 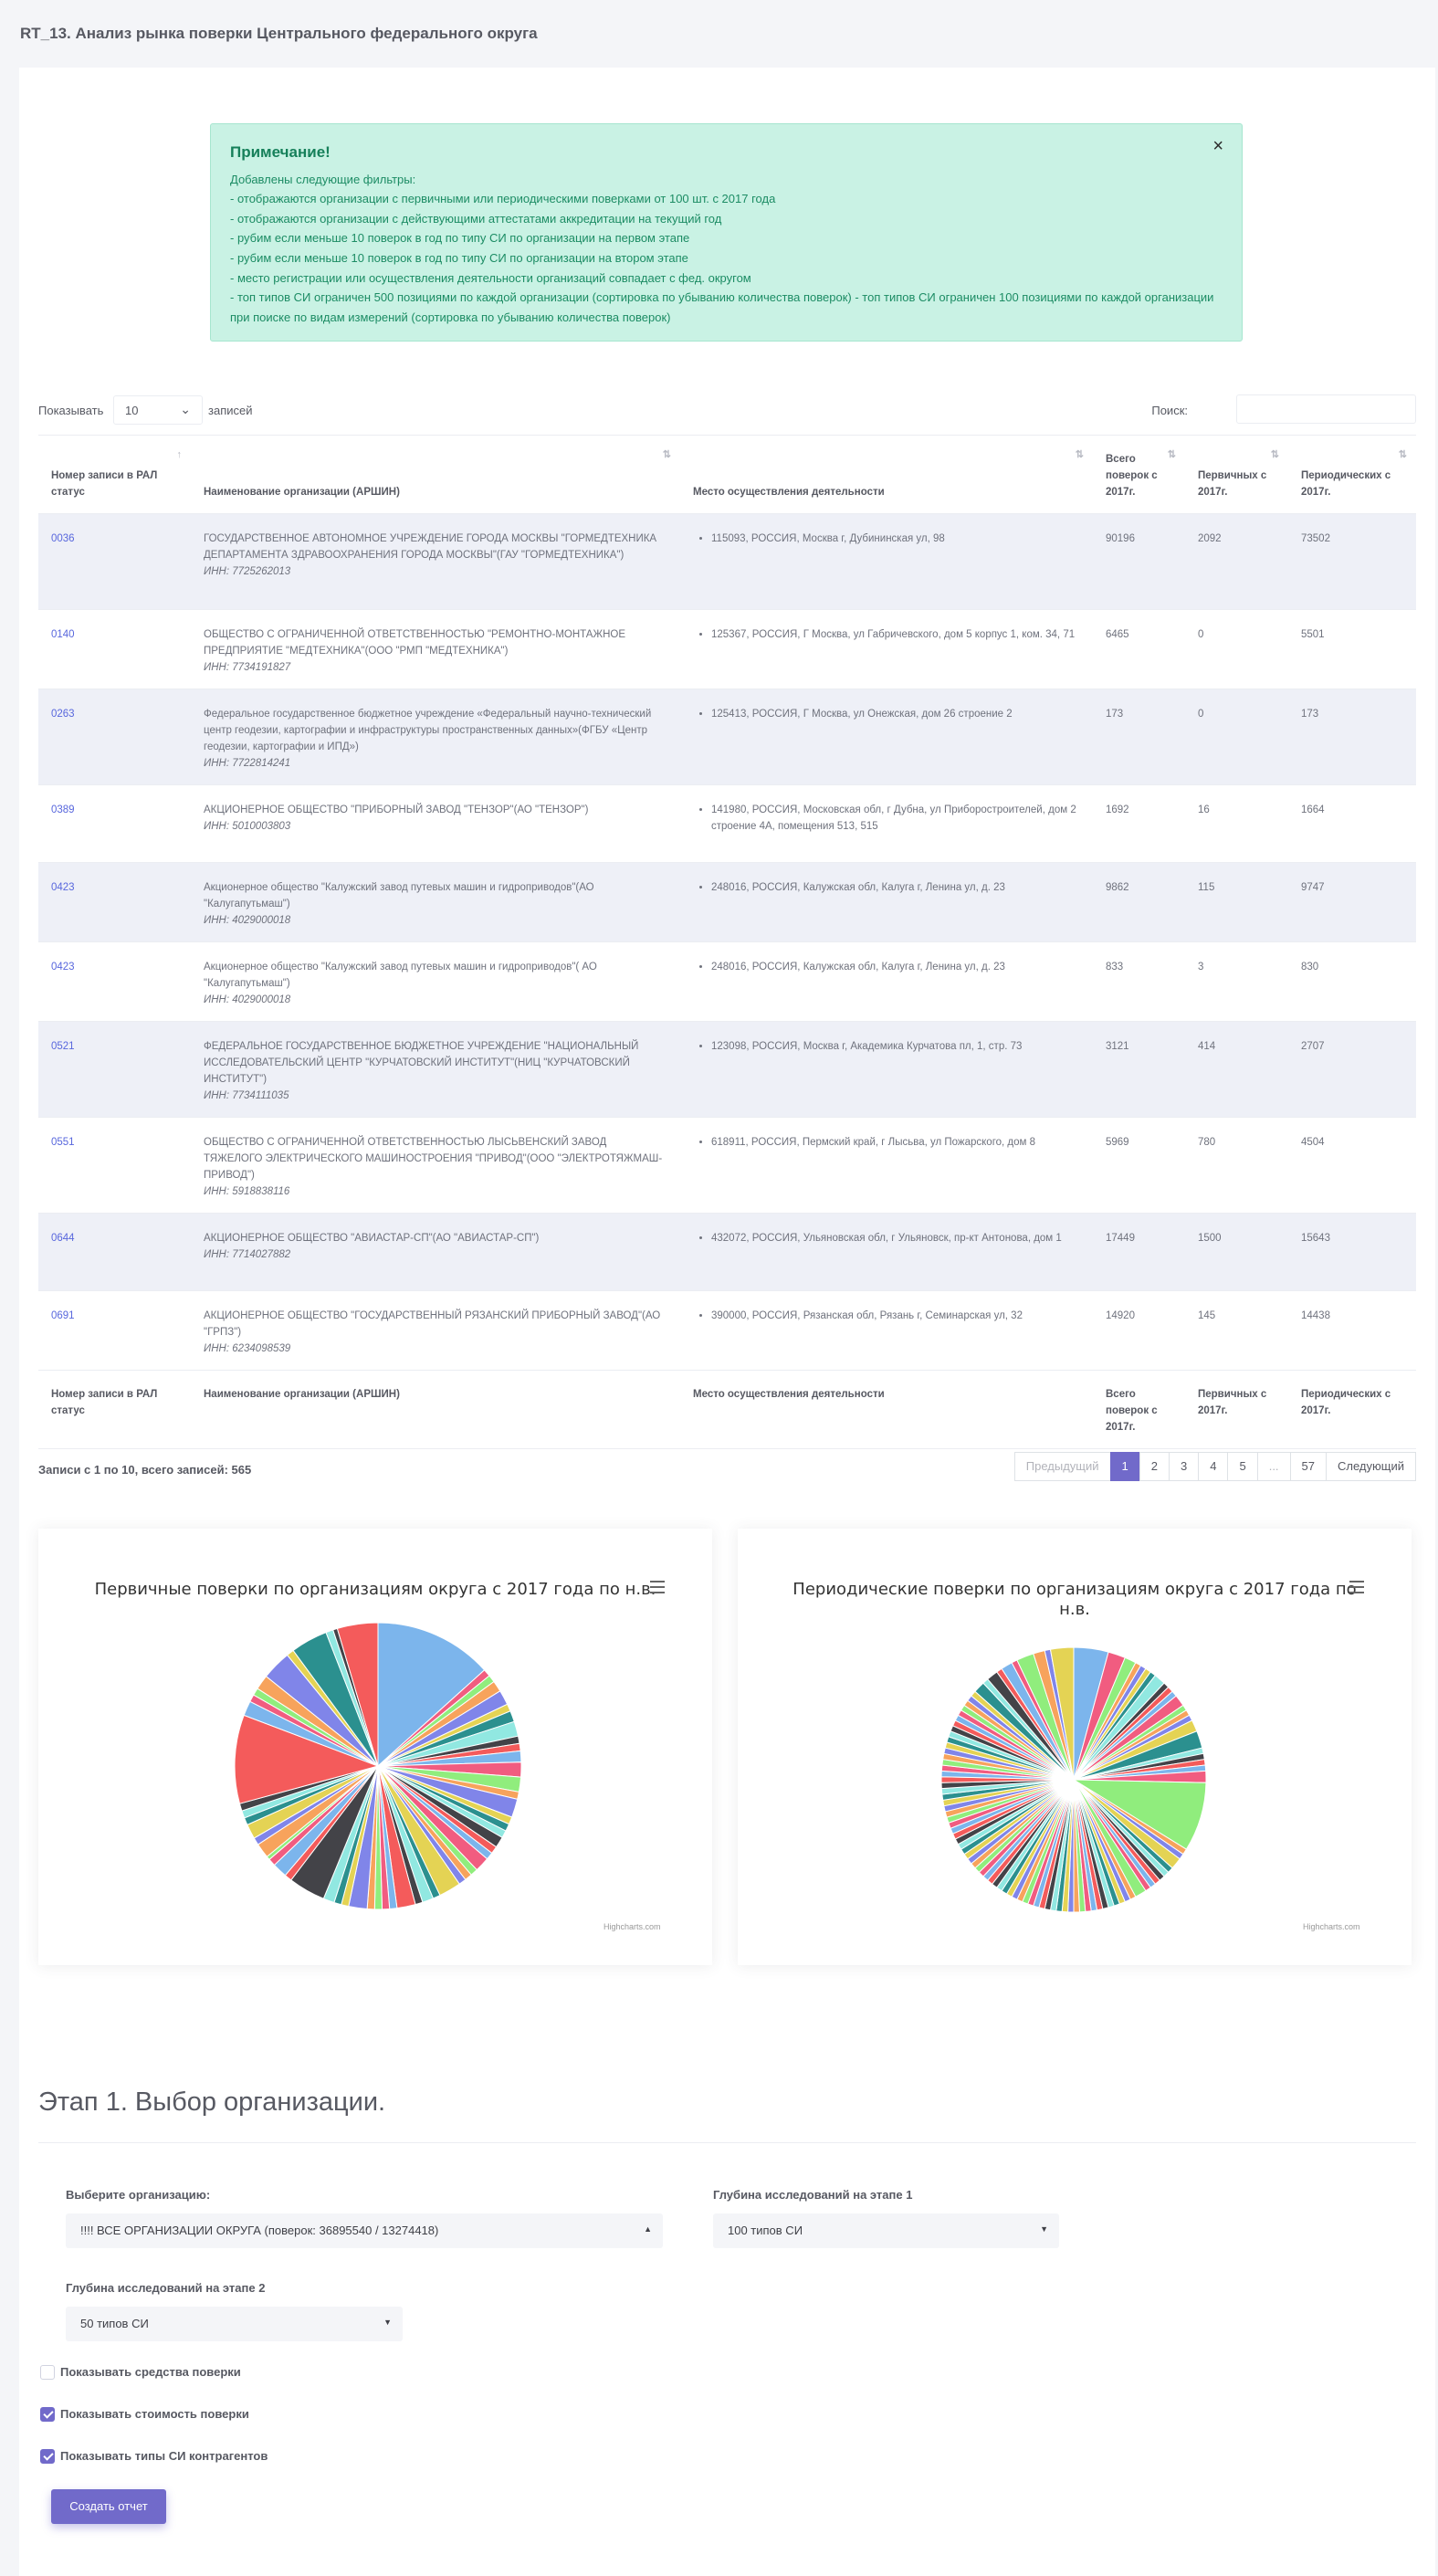 What do you see at coordinates (247, 1095) in the screenshot?
I see `org-inn: ИНН: 7734111035` at bounding box center [247, 1095].